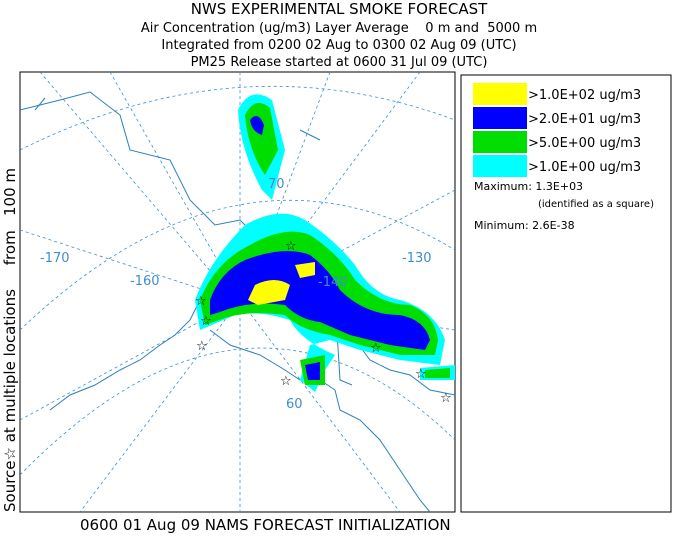 The image size is (678, 540). What do you see at coordinates (584, 95) in the screenshot?
I see `legend-label: >1.0E+02 ug/m3` at bounding box center [584, 95].